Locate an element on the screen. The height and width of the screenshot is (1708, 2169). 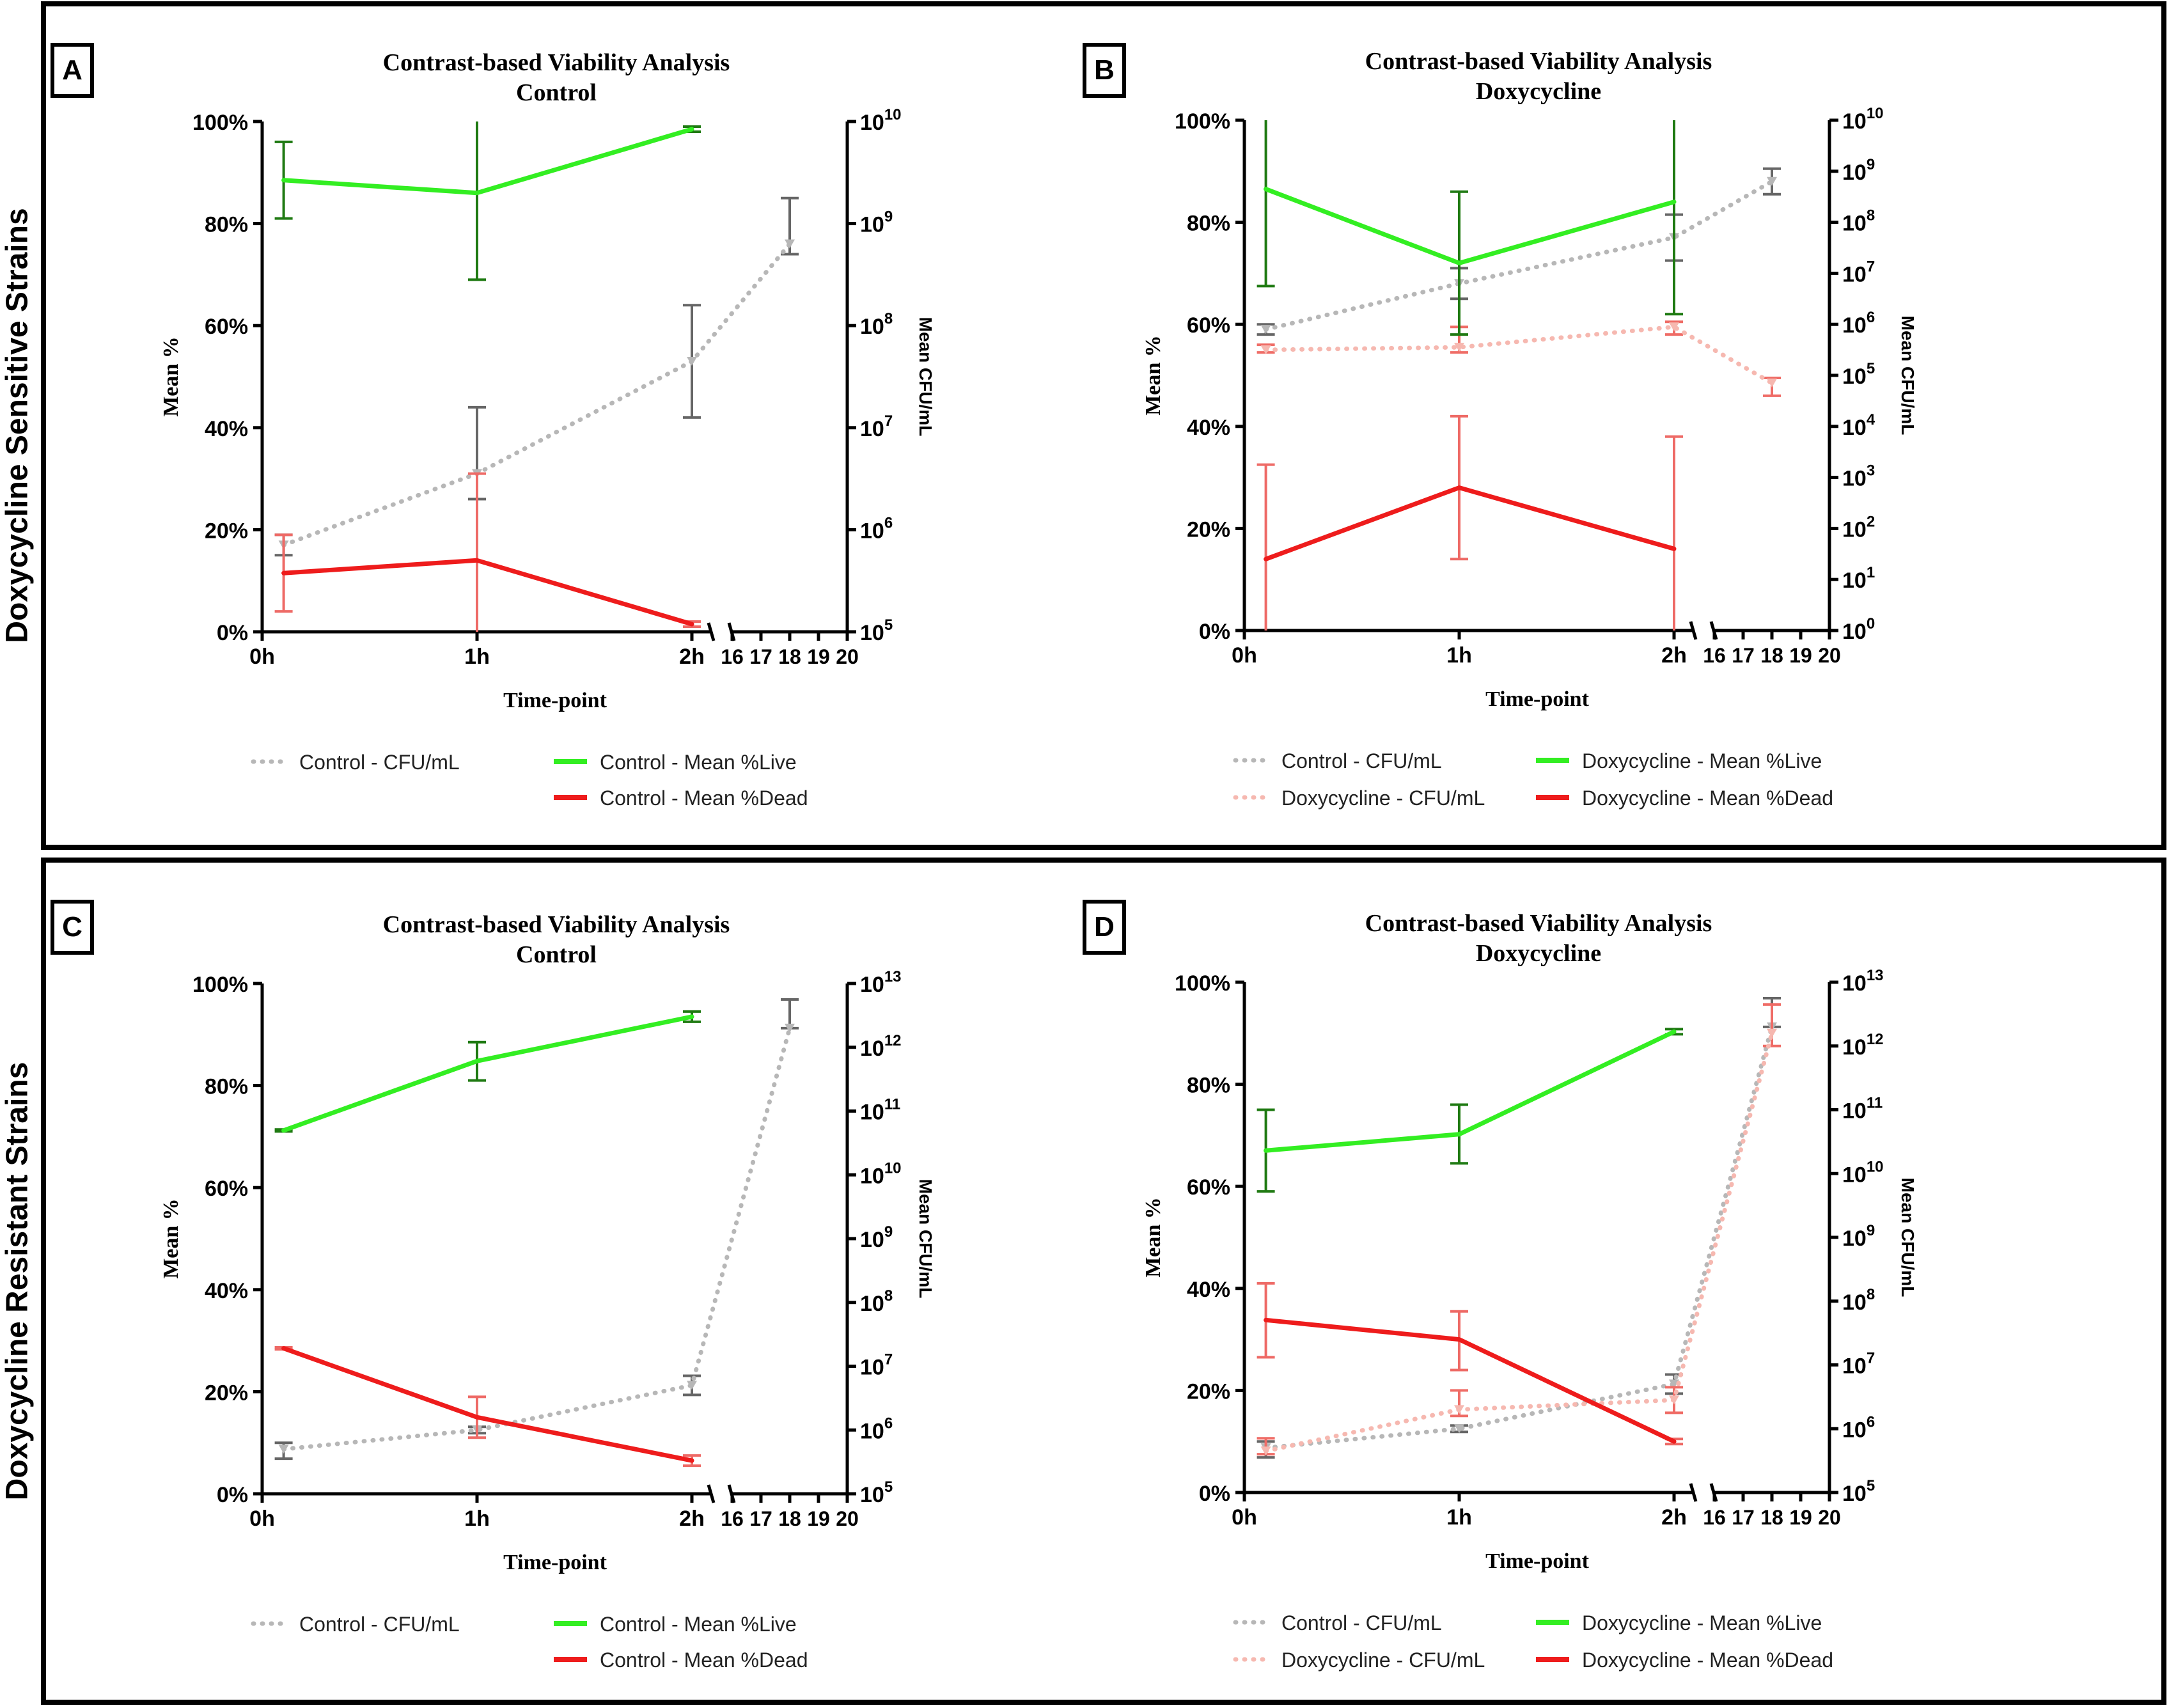
y-right-tick-label: 10² is located at coordinates (1858, 527).